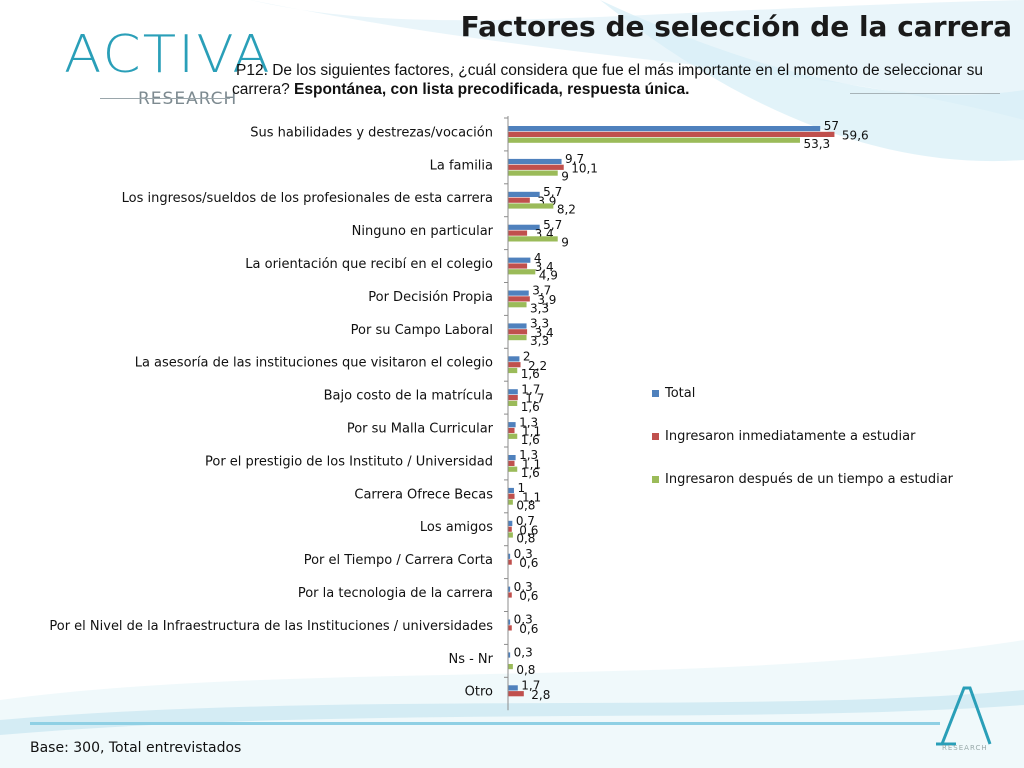 The image size is (1024, 768). What do you see at coordinates (527, 357) in the screenshot?
I see `data-label-total: 2` at bounding box center [527, 357].